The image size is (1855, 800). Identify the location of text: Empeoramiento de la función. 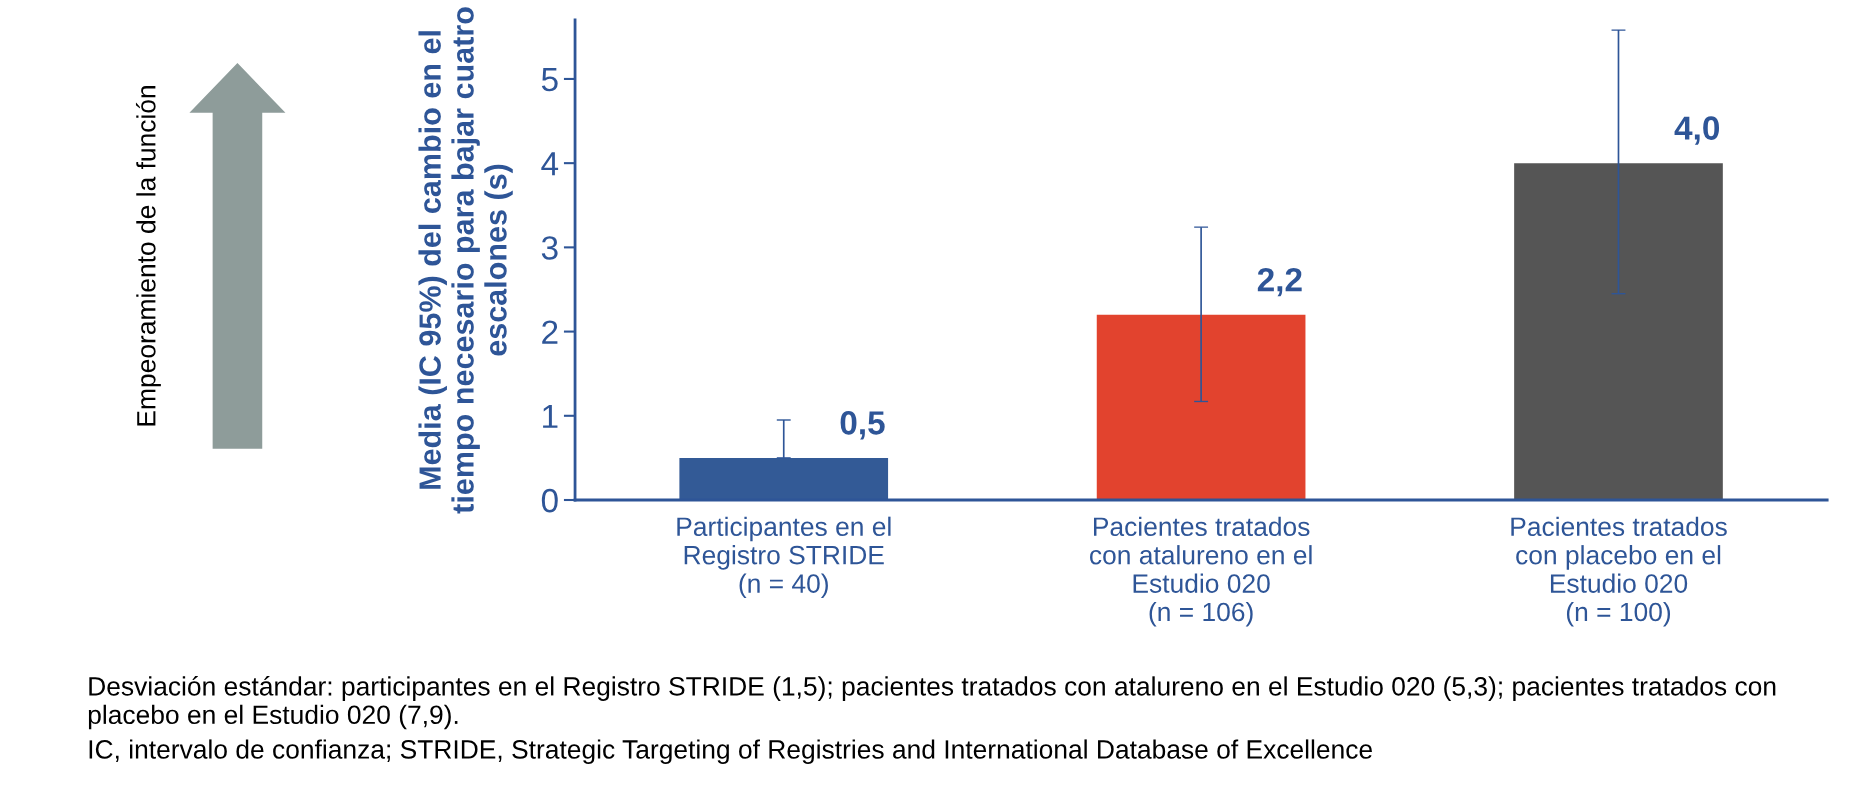
(148, 256).